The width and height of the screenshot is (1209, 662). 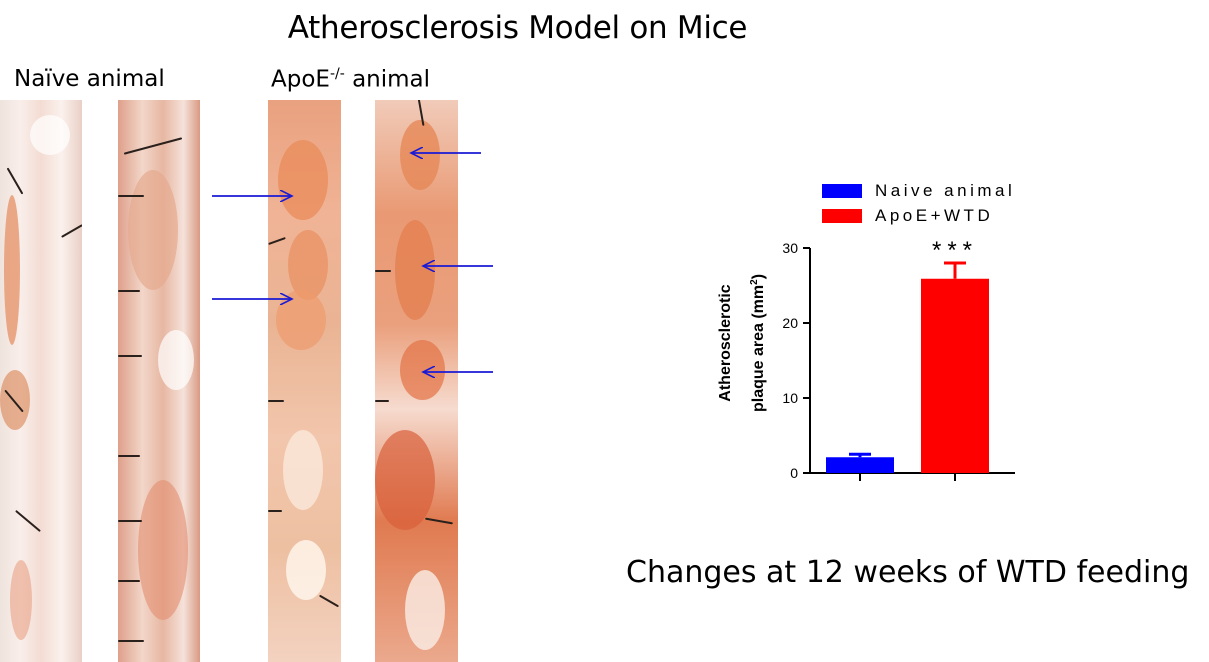 What do you see at coordinates (790, 398) in the screenshot?
I see `y-tick-label-1: 10` at bounding box center [790, 398].